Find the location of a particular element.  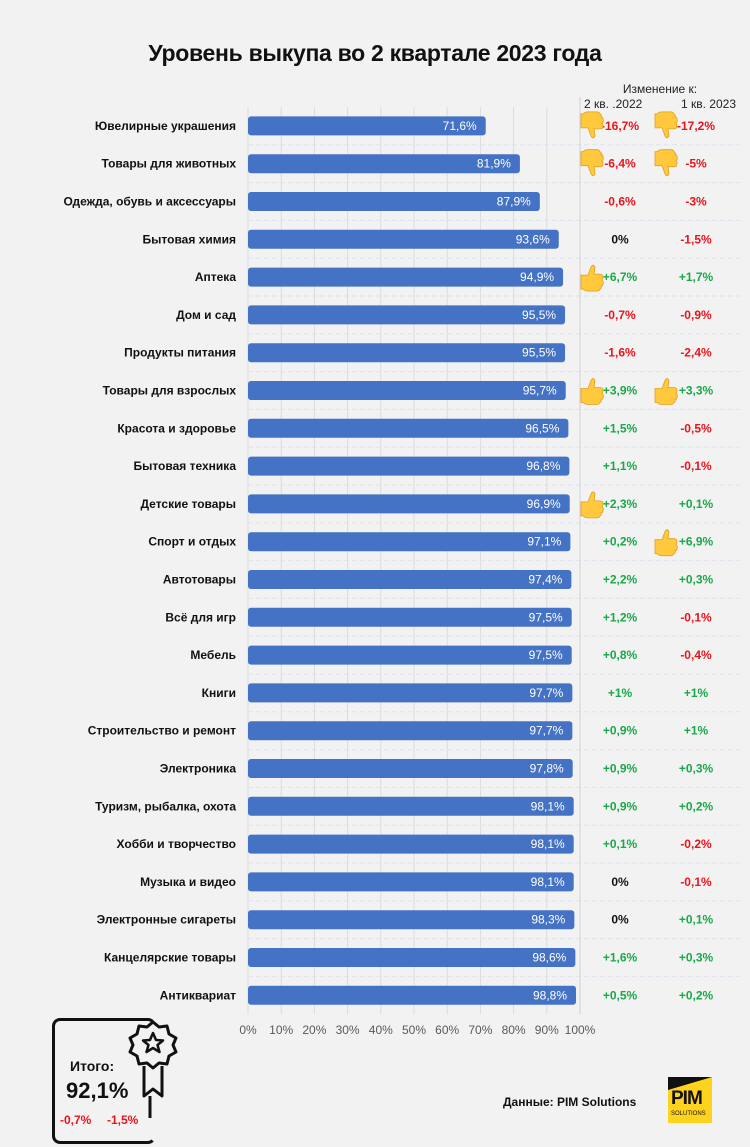

change-q2-2022: +2,3% is located at coordinates (620, 504).